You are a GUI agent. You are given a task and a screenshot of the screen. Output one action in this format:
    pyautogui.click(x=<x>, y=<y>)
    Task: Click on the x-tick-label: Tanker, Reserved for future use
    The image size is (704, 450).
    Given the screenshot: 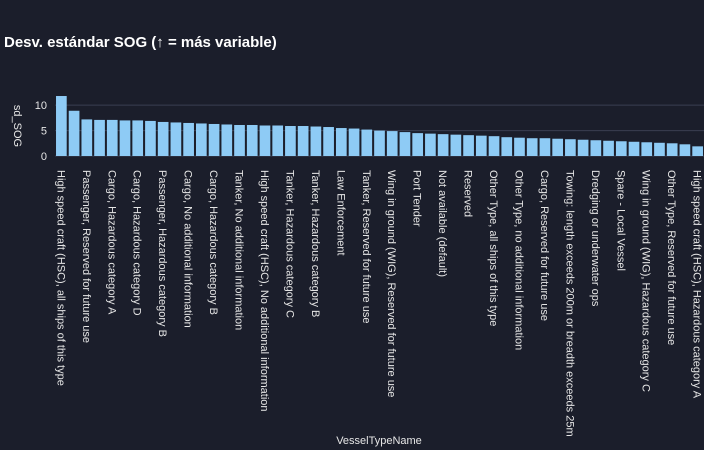 What is the action you would take?
    pyautogui.click(x=366, y=246)
    